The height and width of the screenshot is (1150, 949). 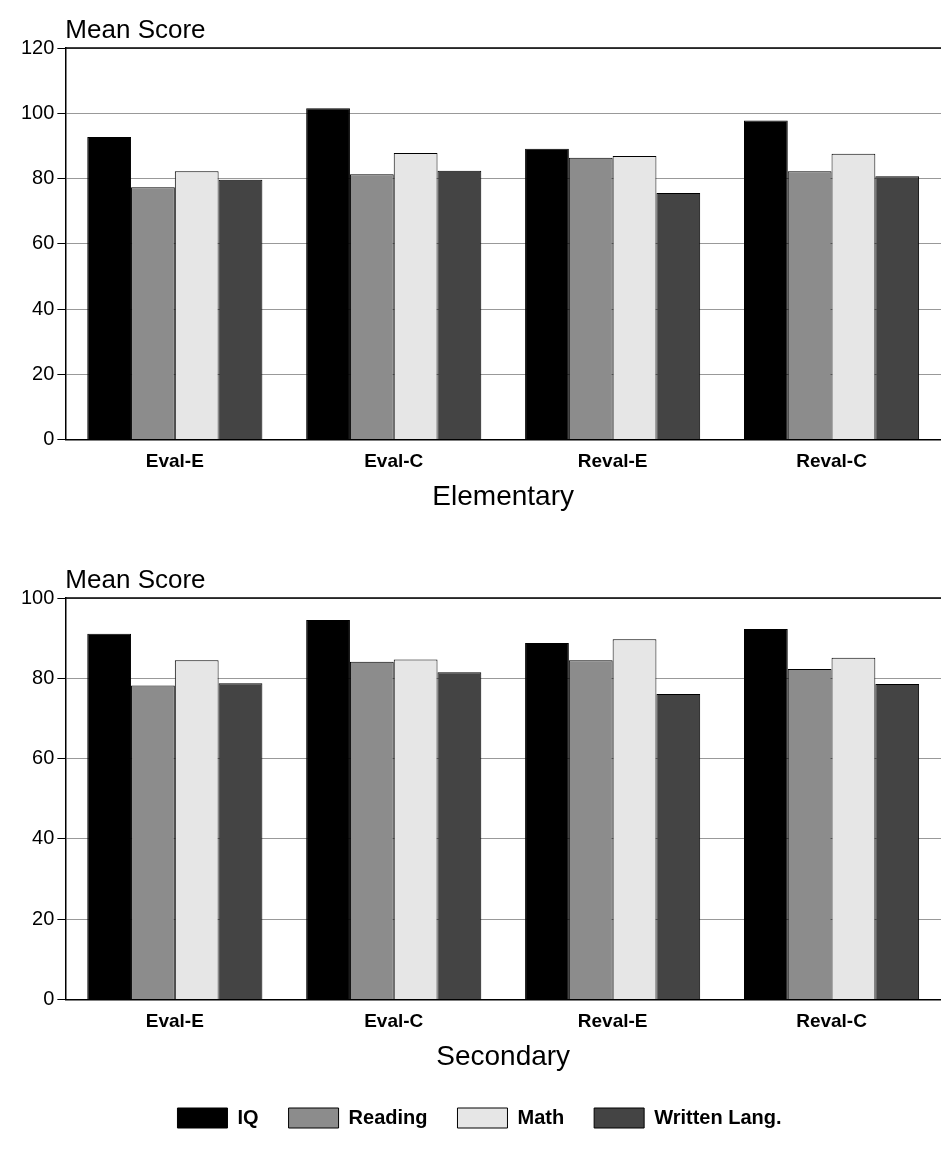 What do you see at coordinates (503, 495) in the screenshot?
I see `x-axis-title: Elementary` at bounding box center [503, 495].